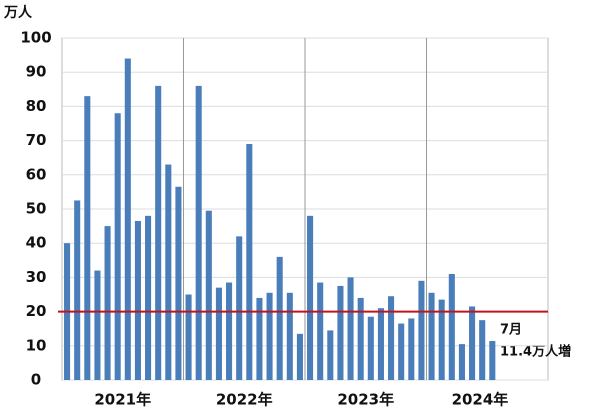  What do you see at coordinates (35, 38) in the screenshot?
I see `y-tick-label: 100` at bounding box center [35, 38].